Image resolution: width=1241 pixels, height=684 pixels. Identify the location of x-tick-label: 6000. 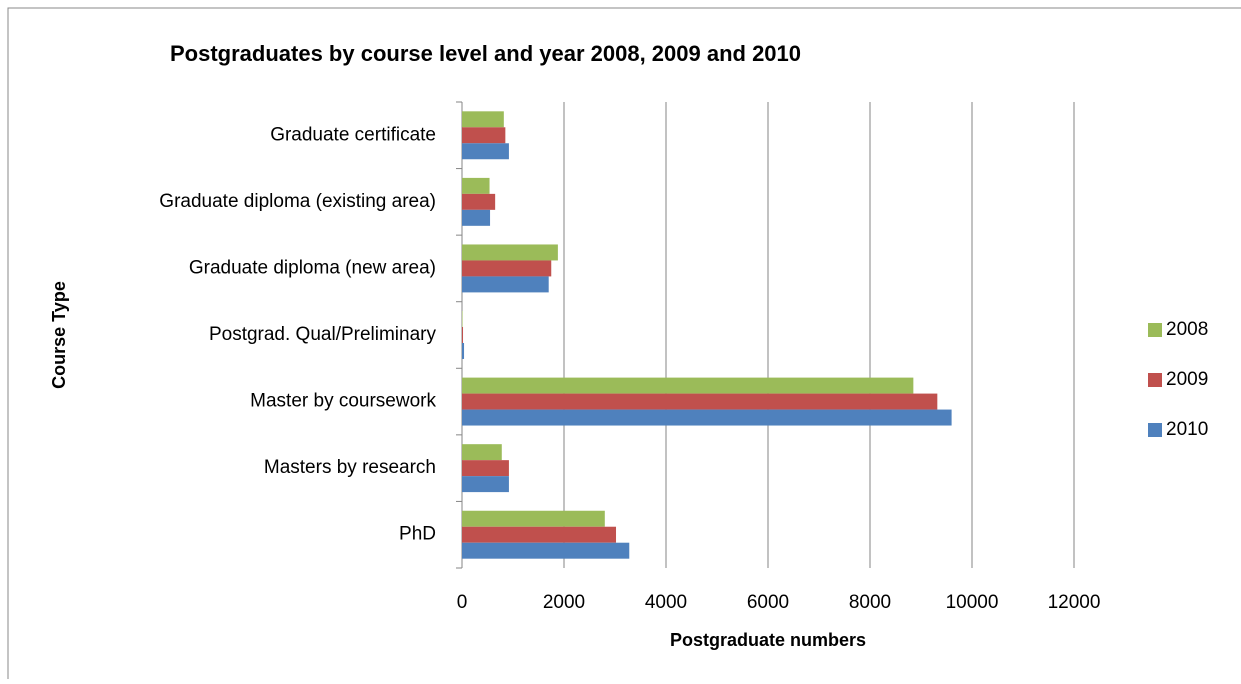
(768, 602).